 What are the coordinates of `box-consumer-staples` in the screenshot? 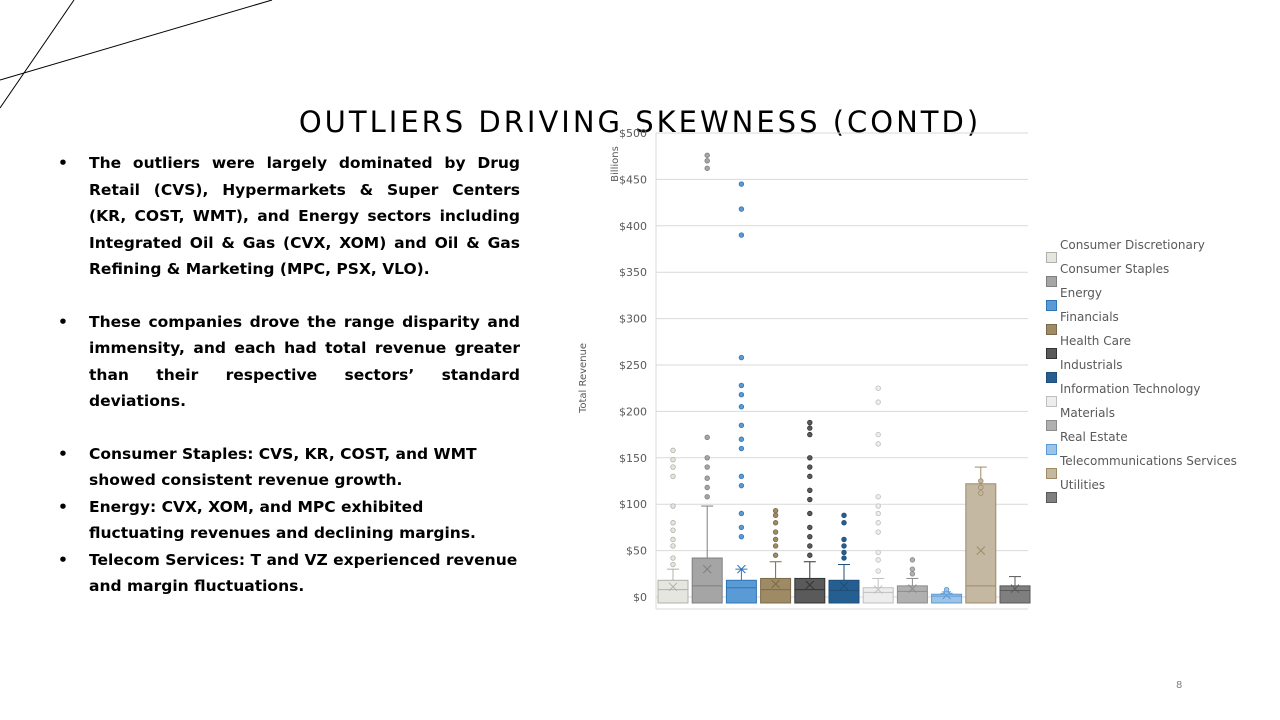 It's located at (707, 378).